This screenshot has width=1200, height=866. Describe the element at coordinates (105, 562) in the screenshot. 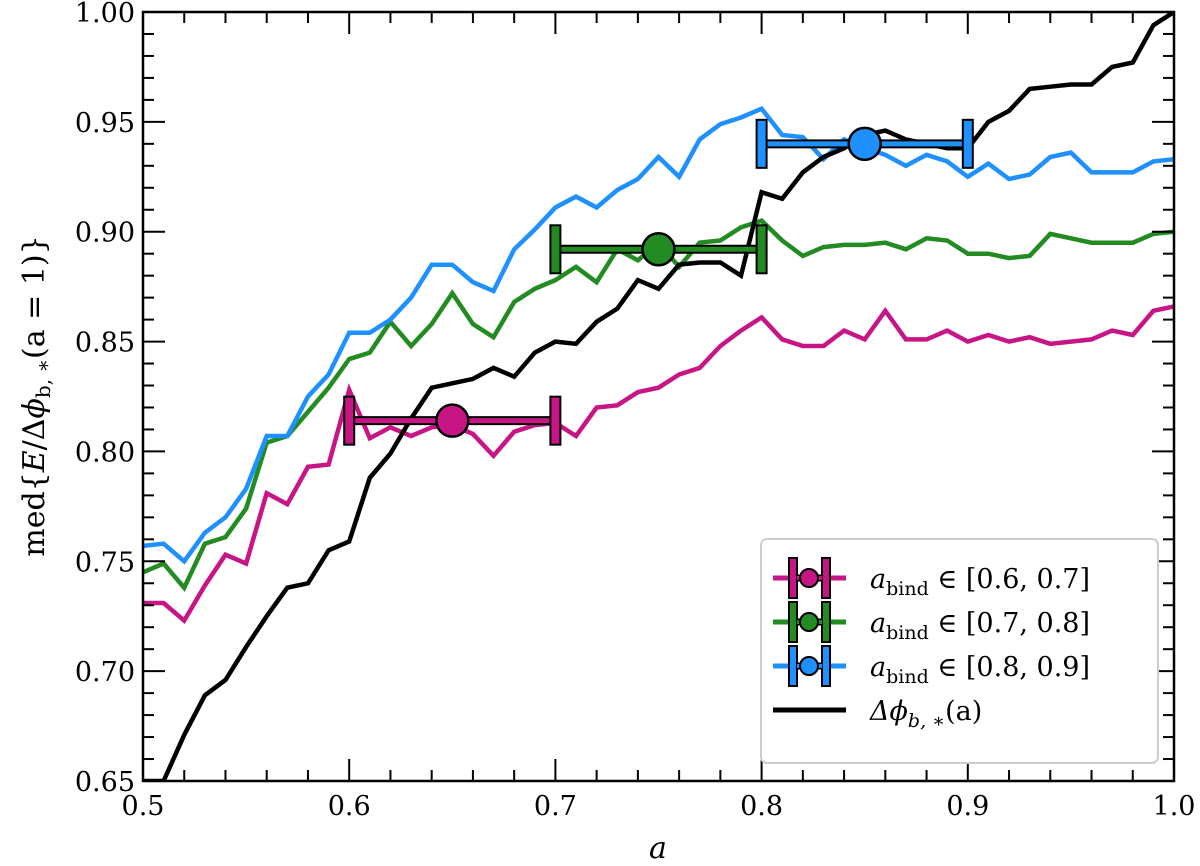

I see `y-tick-label: 0.75` at that location.